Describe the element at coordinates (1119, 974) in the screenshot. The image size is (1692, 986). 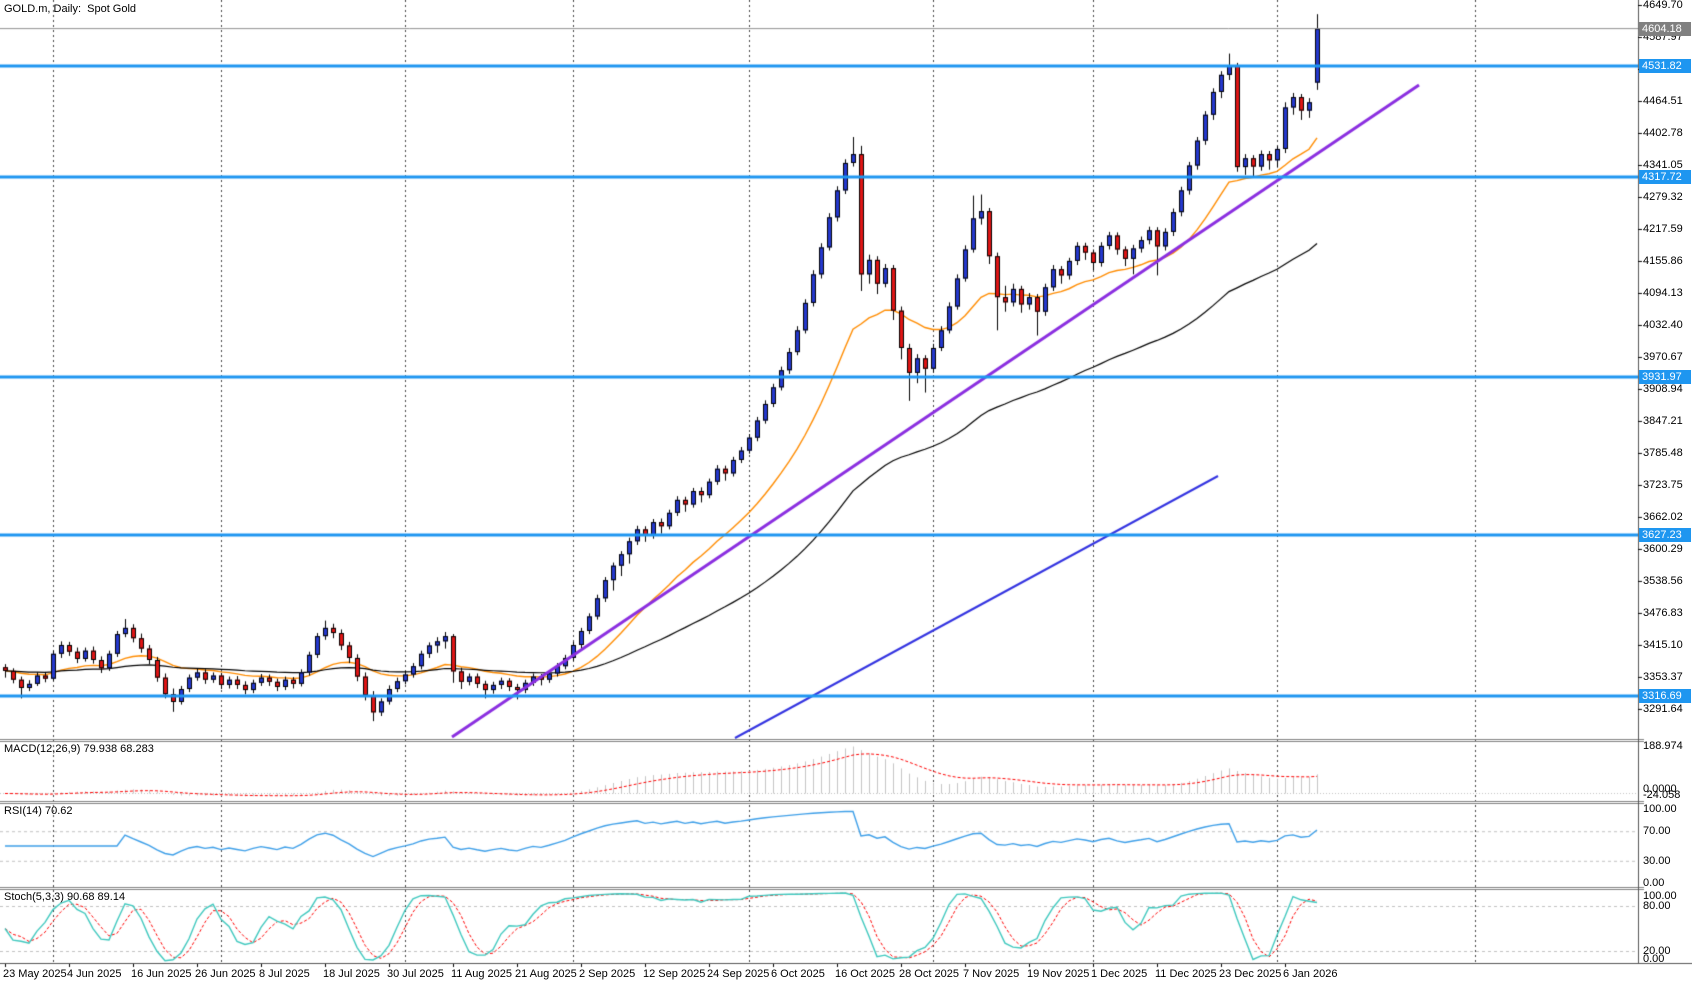
I see `date-axis-label: 1 Dec 2025` at that location.